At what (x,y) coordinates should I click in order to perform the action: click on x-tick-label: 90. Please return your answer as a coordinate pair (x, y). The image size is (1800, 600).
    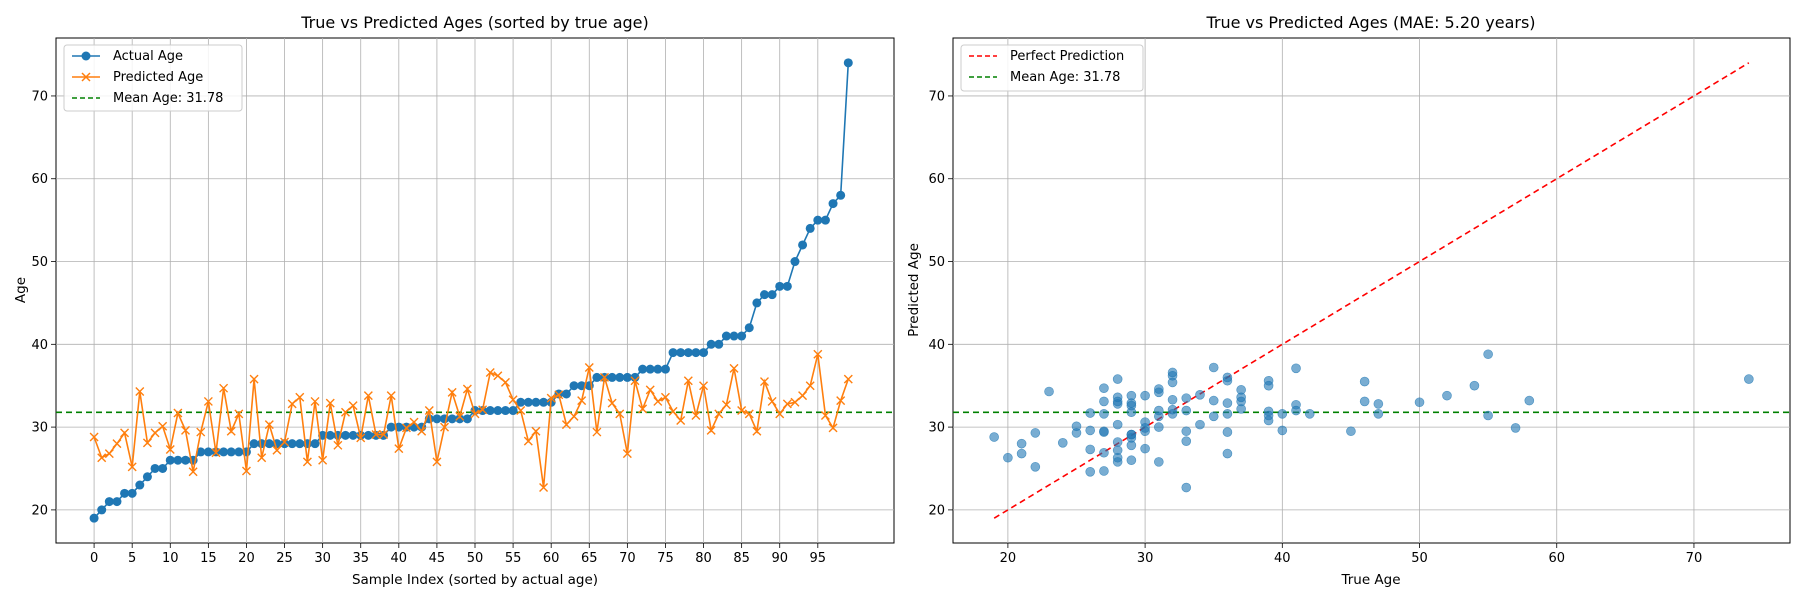
    Looking at the image, I should click on (779, 558).